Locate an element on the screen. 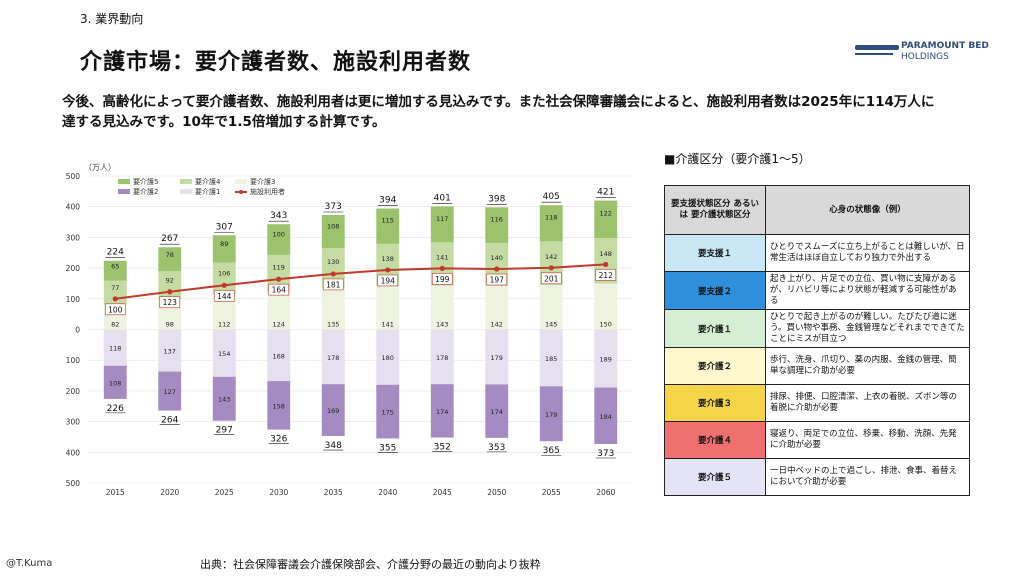  care-table-row: 要介護３ 排尿、排便、口腔清潔、上衣の着脱、ズボン等の着脱に介助が必要 is located at coordinates (817, 403).